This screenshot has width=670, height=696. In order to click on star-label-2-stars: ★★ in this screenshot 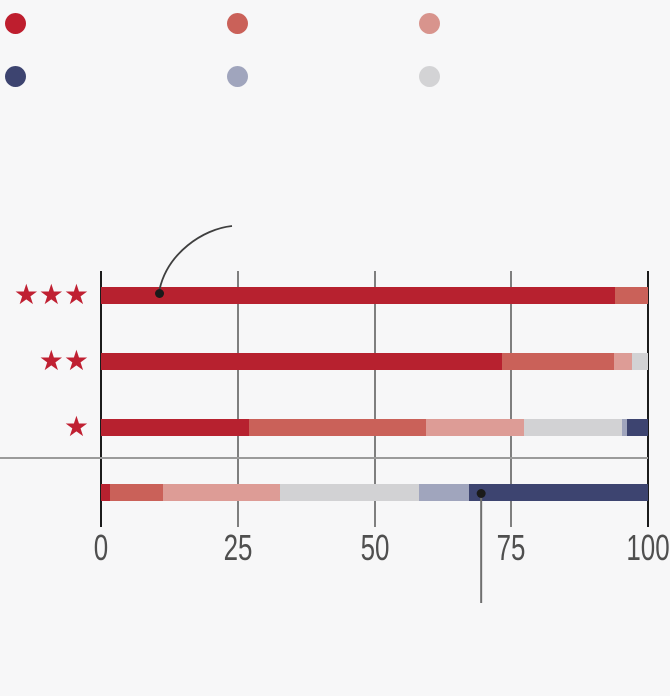, I will do `click(63, 360)`.